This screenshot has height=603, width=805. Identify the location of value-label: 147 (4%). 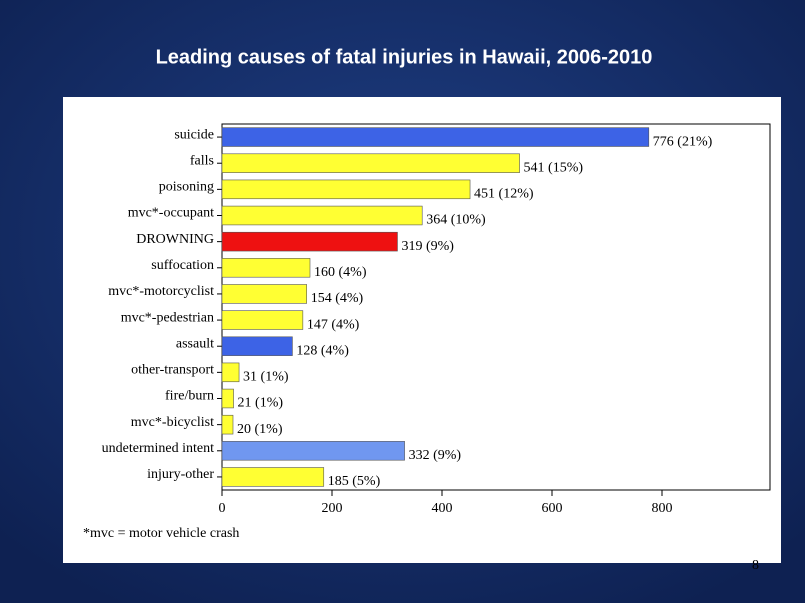
(333, 324).